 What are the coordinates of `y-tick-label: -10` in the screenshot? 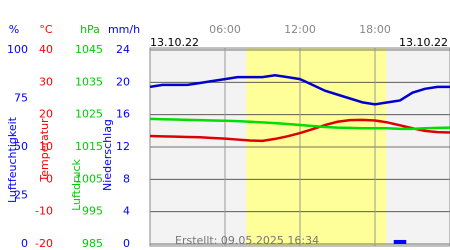 It's located at (44, 211).